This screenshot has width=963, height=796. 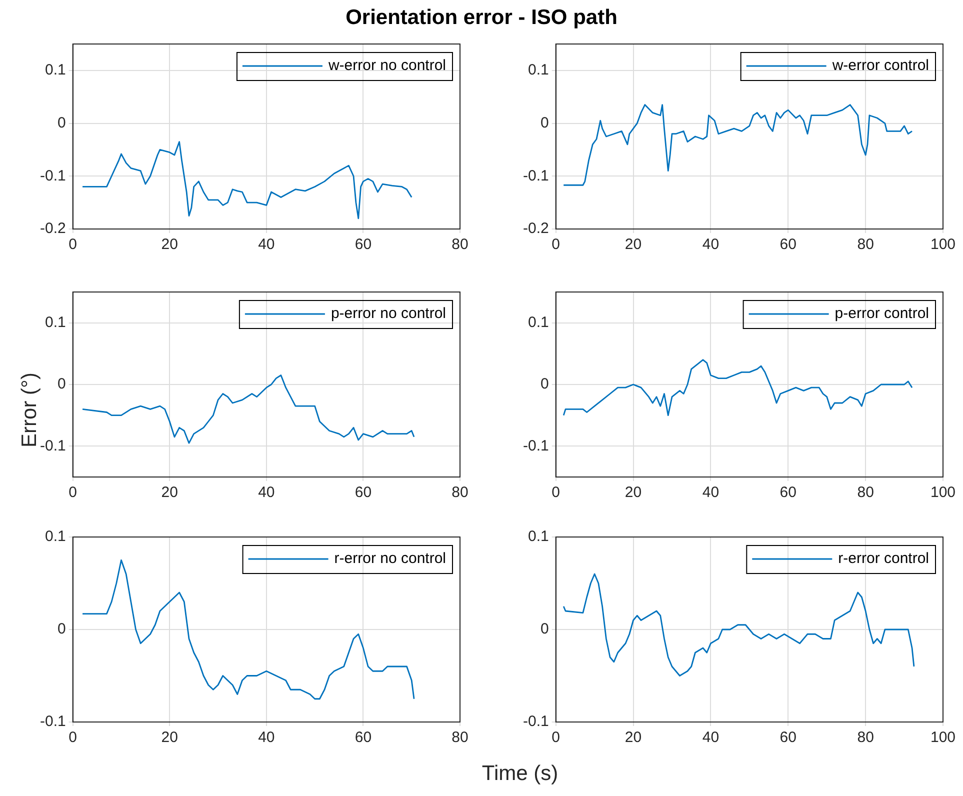 What do you see at coordinates (880, 65) in the screenshot?
I see `text: w-error control` at bounding box center [880, 65].